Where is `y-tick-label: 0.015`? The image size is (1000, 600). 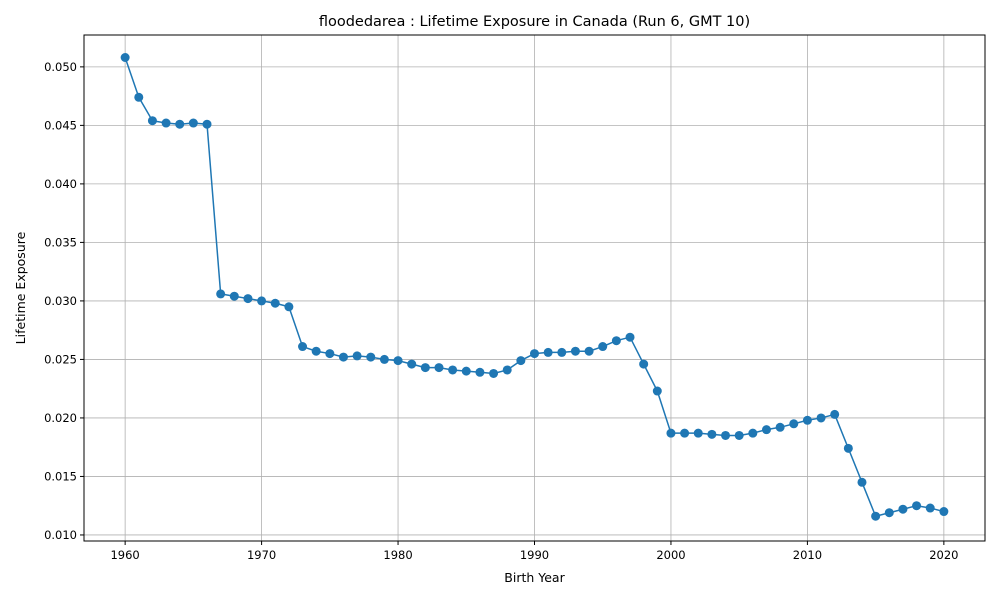
y-tick-label: 0.015 is located at coordinates (60, 476).